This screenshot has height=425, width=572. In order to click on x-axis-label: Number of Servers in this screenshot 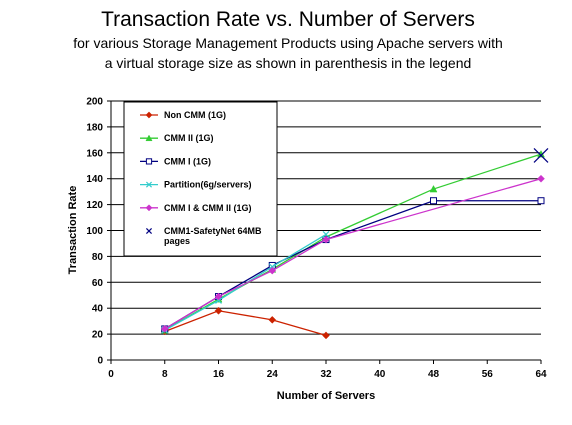, I will do `click(326, 396)`.